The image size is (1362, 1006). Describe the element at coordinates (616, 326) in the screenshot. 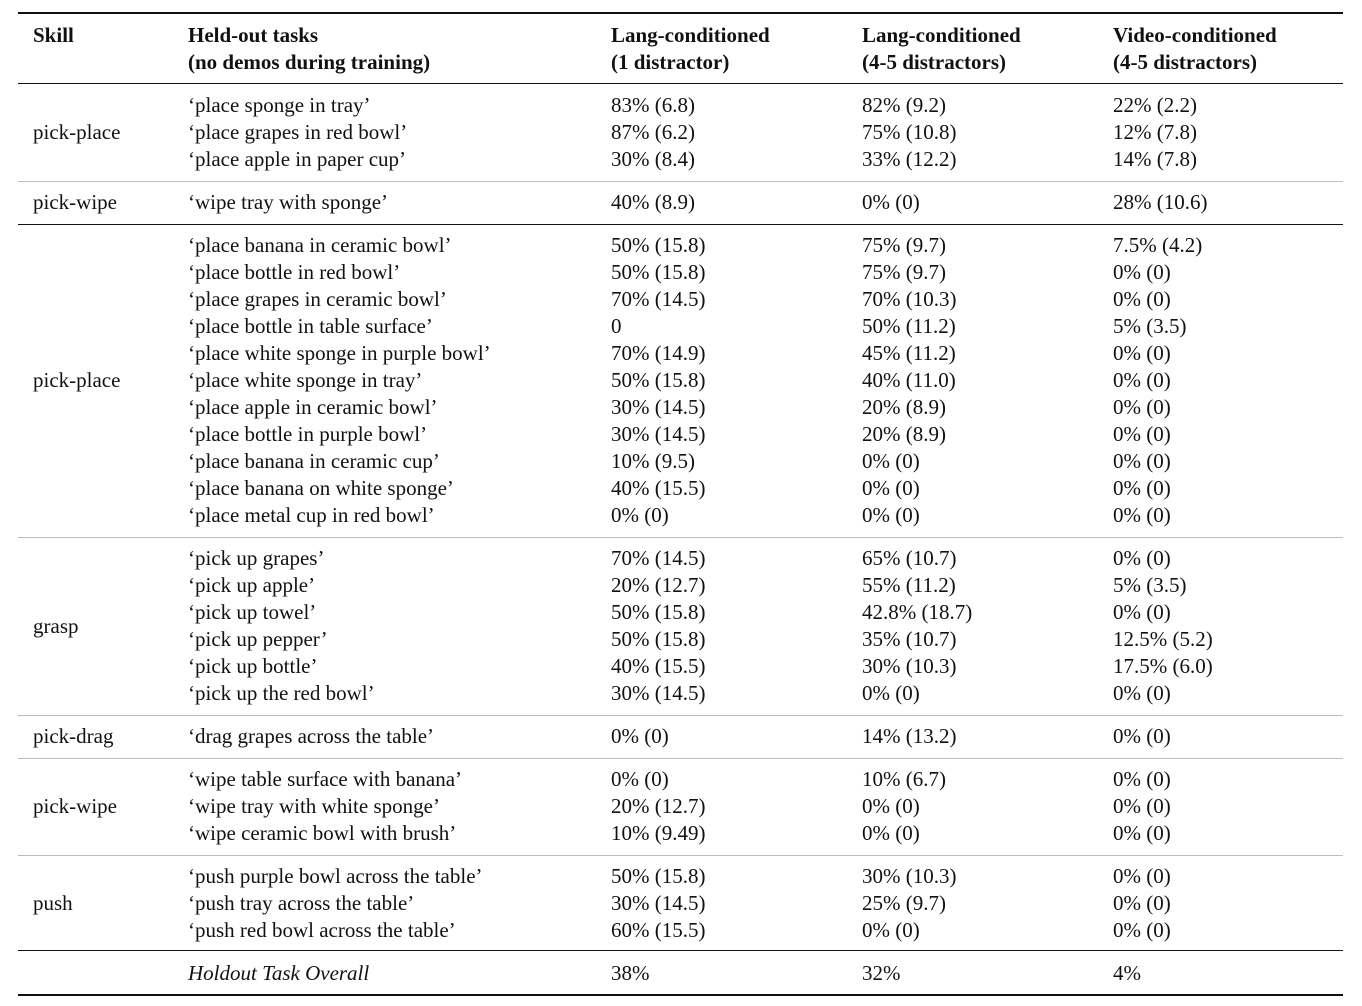

I see `lang1-value: 0` at that location.